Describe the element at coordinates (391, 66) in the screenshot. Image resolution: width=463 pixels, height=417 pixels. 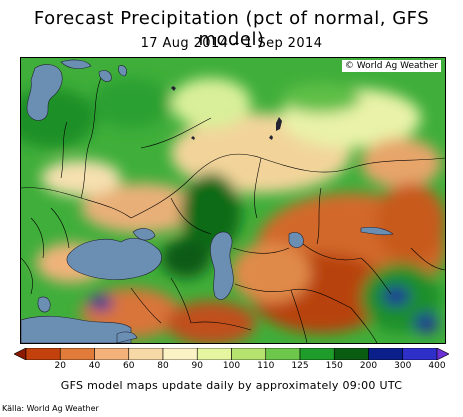
I see `copyright-label: © World Ag Weather` at that location.